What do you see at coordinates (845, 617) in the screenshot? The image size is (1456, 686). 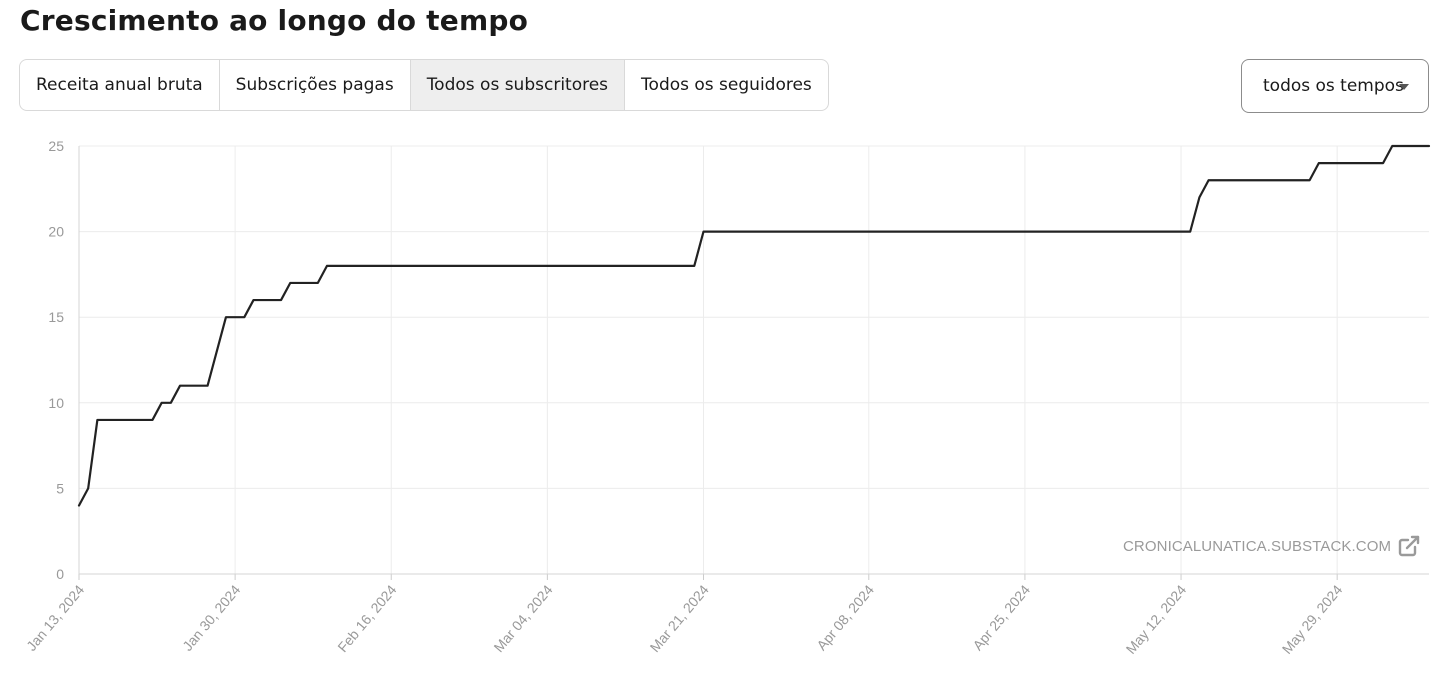 I see `x-tick-label: Apr 08, 2024` at bounding box center [845, 617].